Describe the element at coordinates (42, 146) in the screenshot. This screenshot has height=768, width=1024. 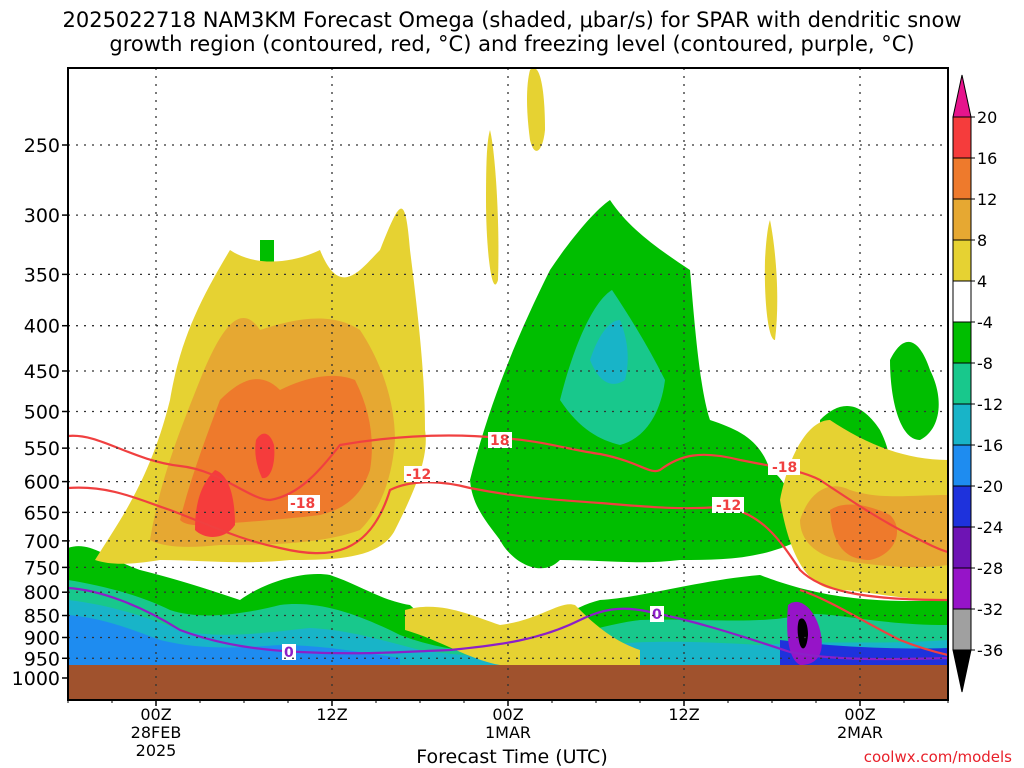
I see `y-tick-label: 250` at that location.